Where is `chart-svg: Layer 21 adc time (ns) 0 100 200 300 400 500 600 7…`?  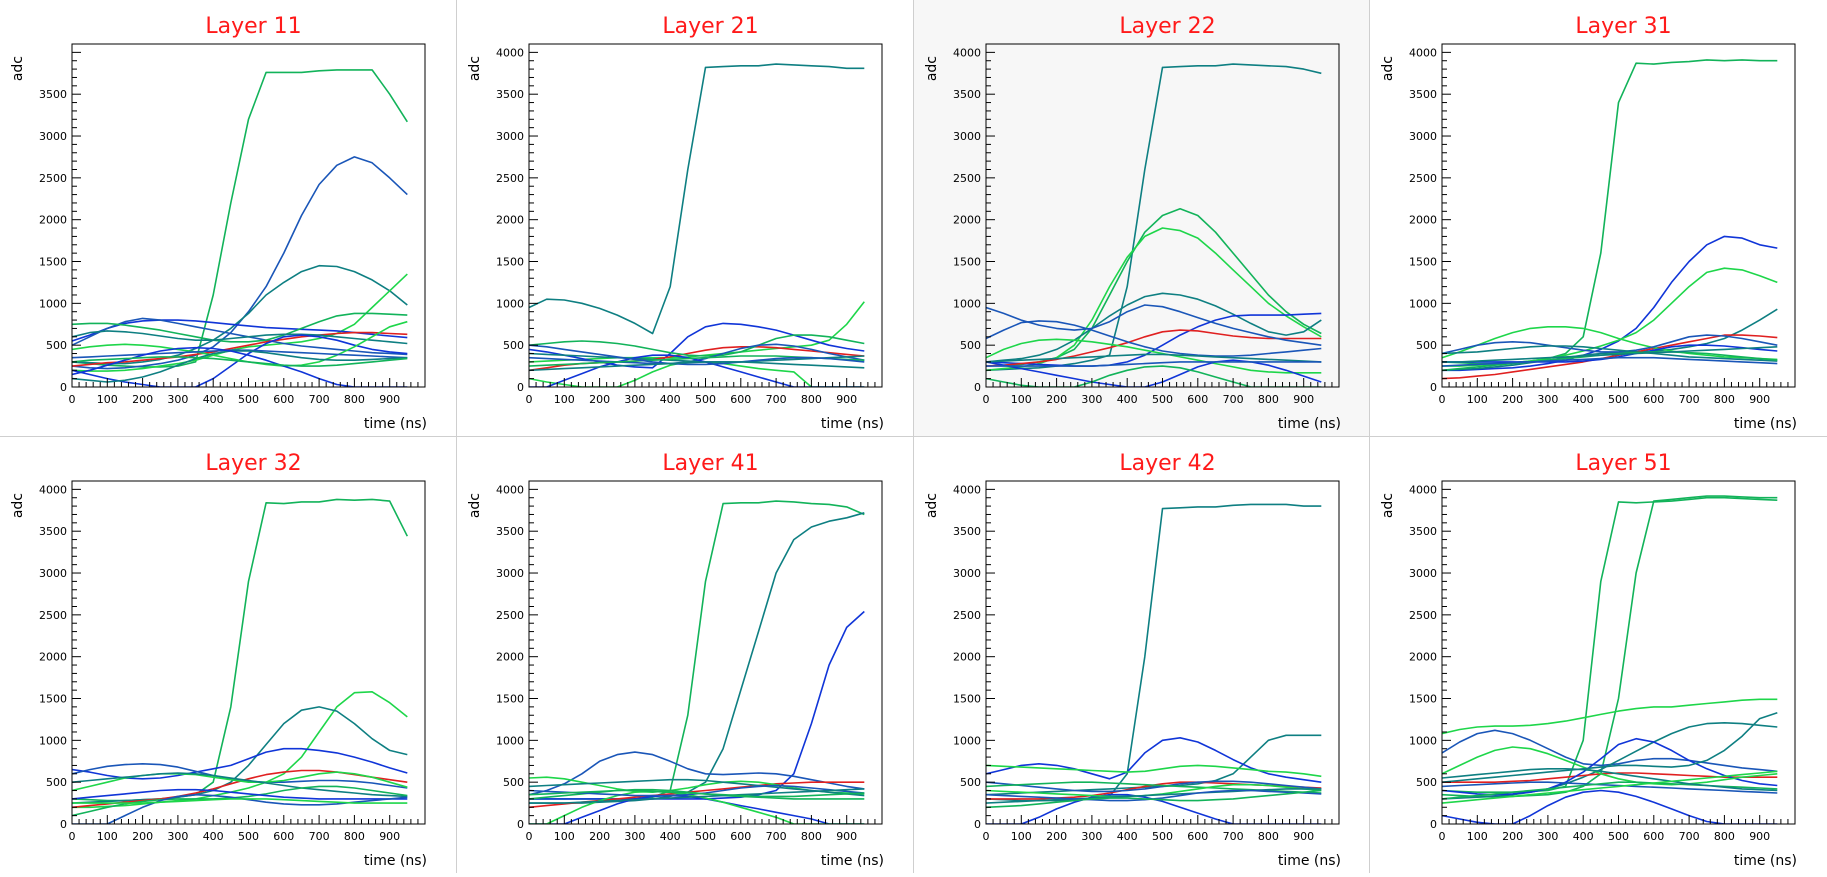
chart-svg: Layer 21 adc time (ns) 0 100 200 300 400 500 600 7… is located at coordinates (675, 223).